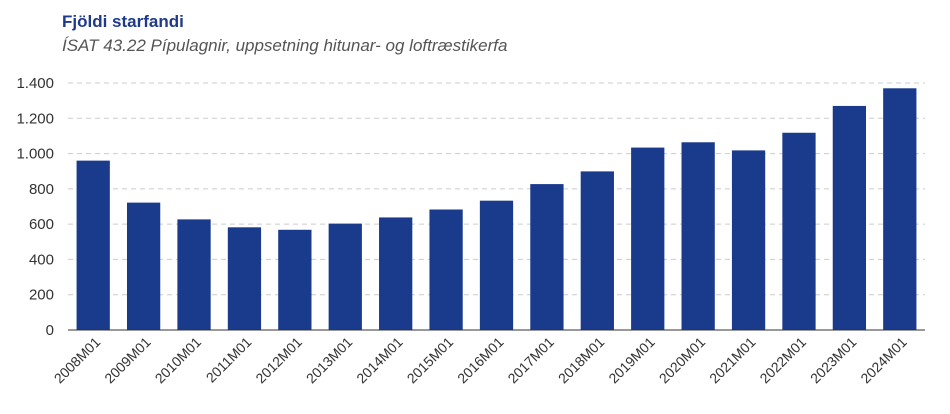  I want to click on bar-2023M01, so click(849, 217).